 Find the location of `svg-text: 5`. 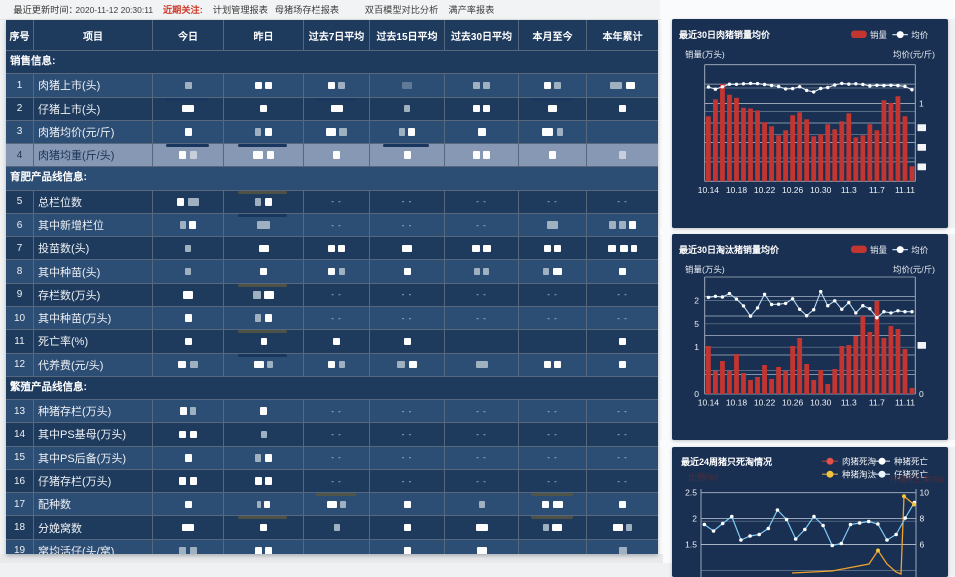

svg-text: 5 is located at coordinates (696, 324).